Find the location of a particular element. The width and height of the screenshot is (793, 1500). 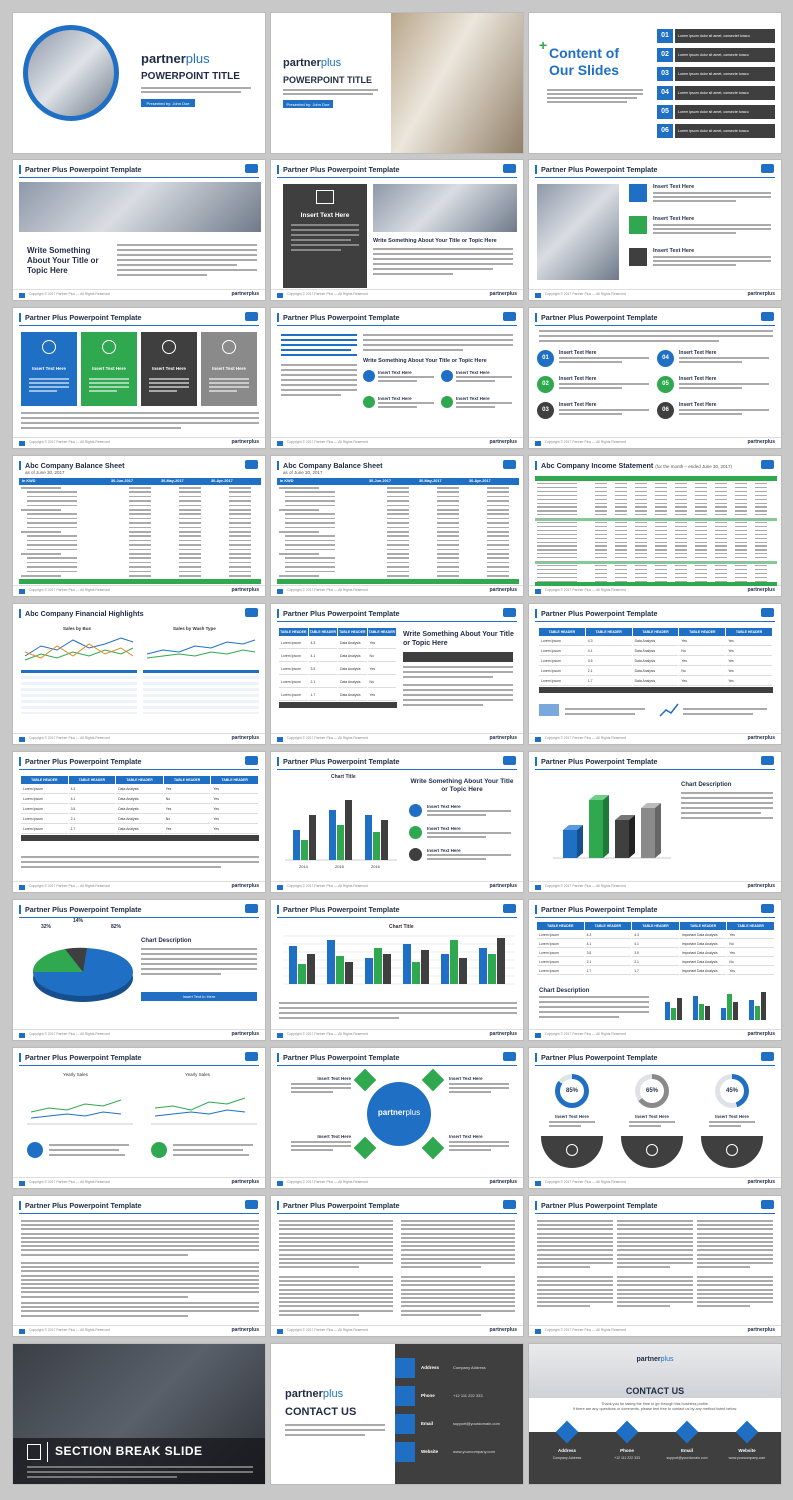

line-chart-wash is located at coordinates (201, 649).